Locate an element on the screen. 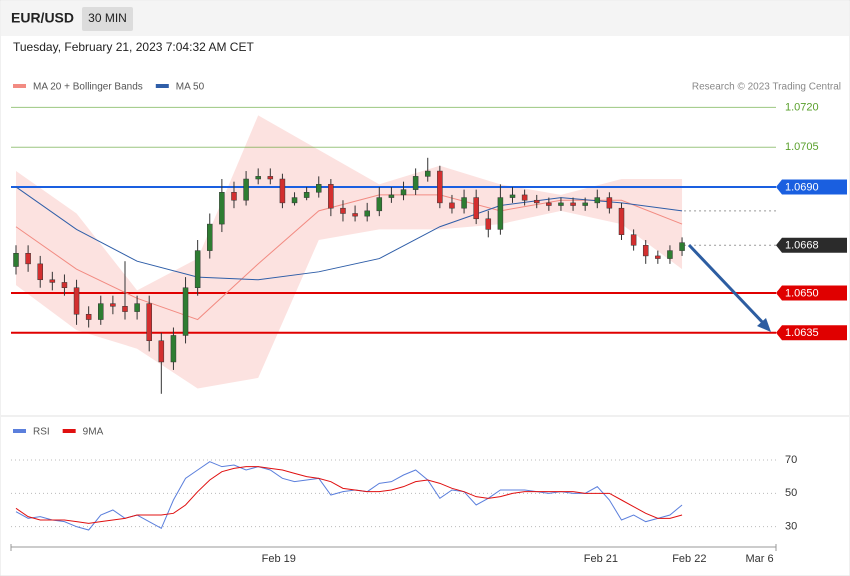  y-tick-label: 50 is located at coordinates (791, 493).